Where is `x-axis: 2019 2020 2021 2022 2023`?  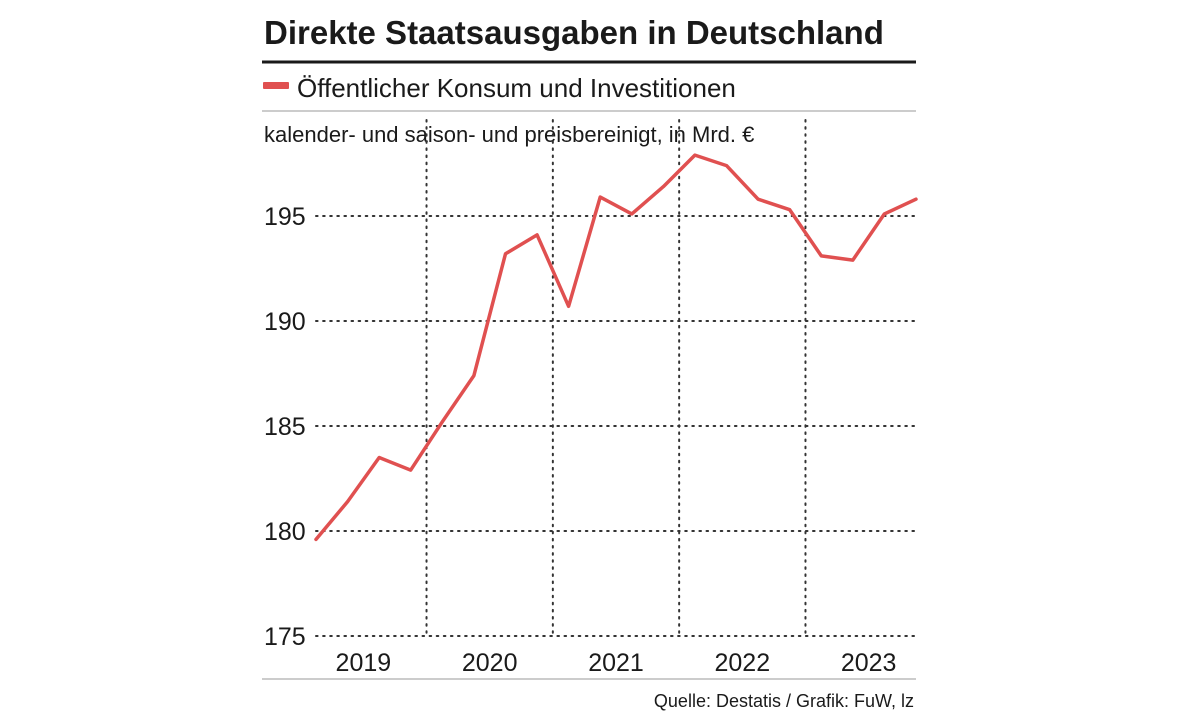 x-axis: 2019 2020 2021 2022 2023 is located at coordinates (616, 663).